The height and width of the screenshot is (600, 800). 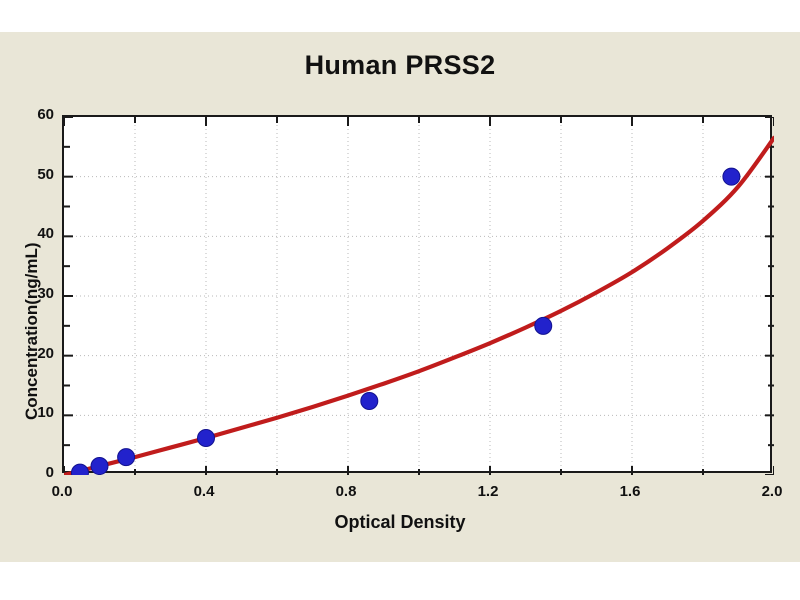 What do you see at coordinates (630, 491) in the screenshot?
I see `x-tick-label: 1.6` at bounding box center [630, 491].